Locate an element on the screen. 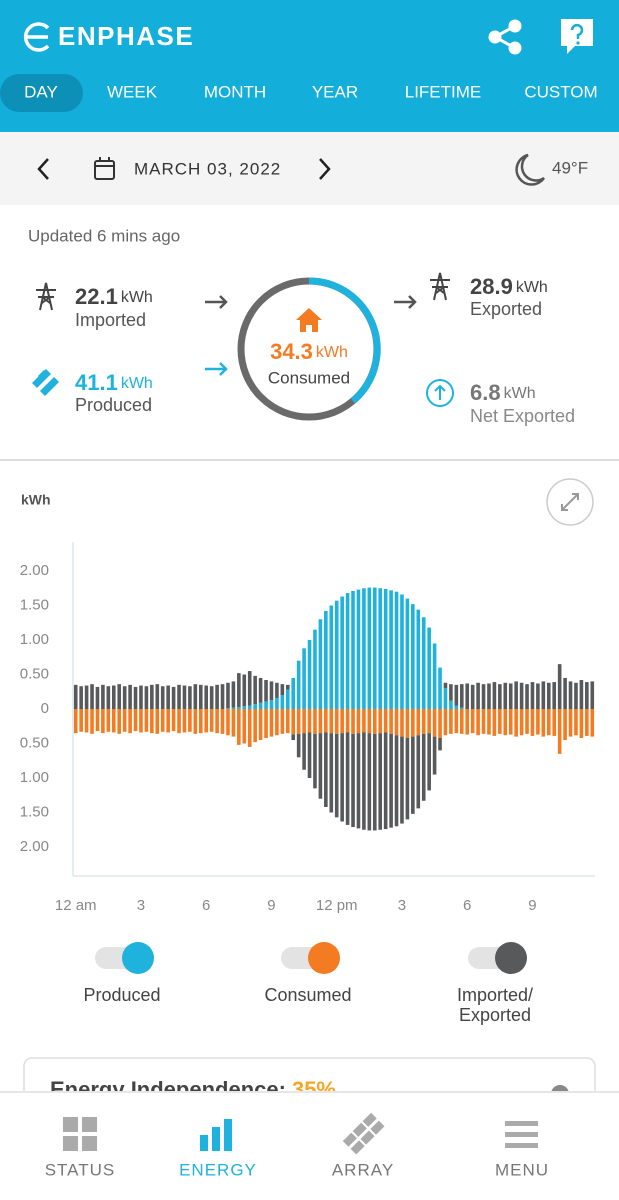  net-exported-label: Net Exported is located at coordinates (522, 416).